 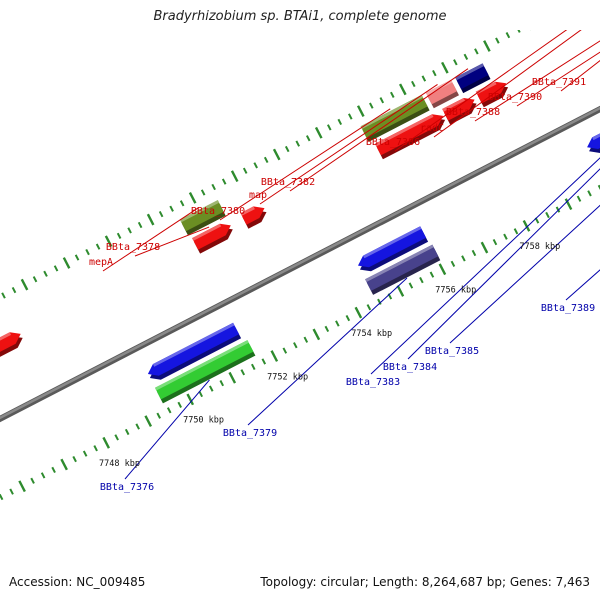 I want to click on gene-label-BBta_7388: BBta_7388, so click(x=473, y=112).